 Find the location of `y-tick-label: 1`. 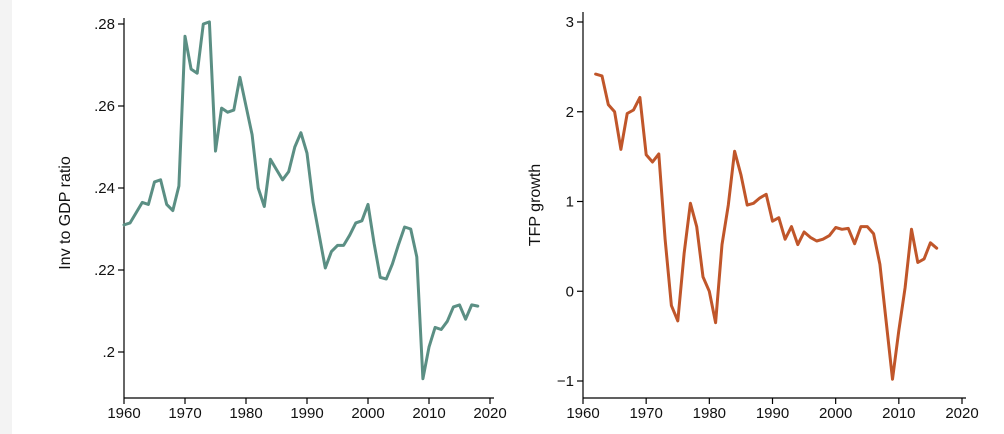

y-tick-label: 1 is located at coordinates (570, 202).